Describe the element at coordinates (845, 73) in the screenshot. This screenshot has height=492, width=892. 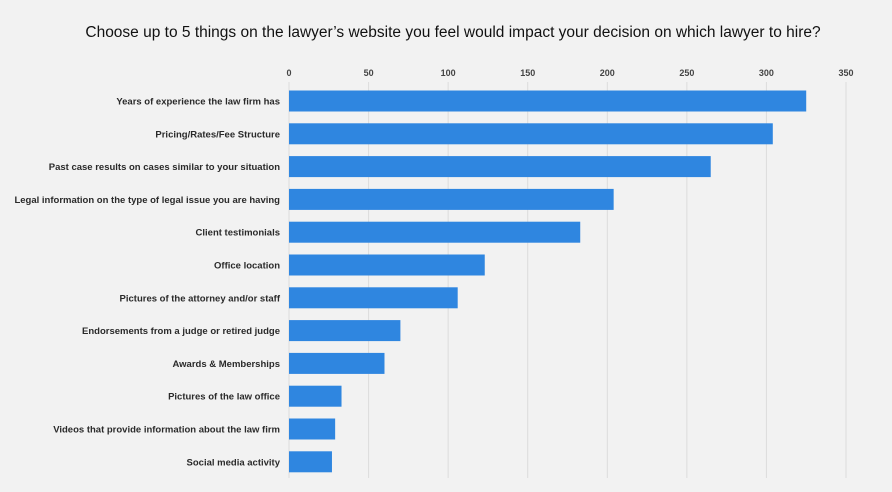
I see `x-tick-label: 350` at that location.